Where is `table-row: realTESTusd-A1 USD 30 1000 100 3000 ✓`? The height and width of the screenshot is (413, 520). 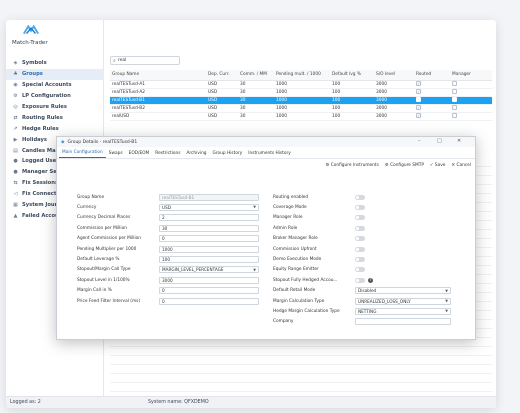
table-row: realTESTusd-A1 USD 30 1000 100 3000 ✓ is located at coordinates (301, 84).